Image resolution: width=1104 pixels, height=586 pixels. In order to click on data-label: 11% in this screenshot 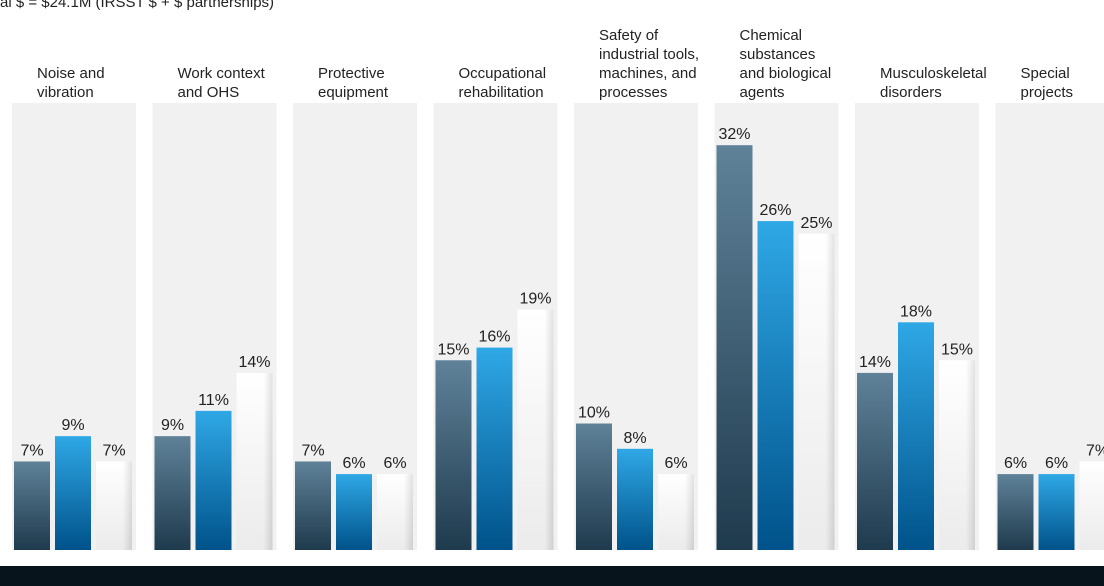, I will do `click(213, 400)`.